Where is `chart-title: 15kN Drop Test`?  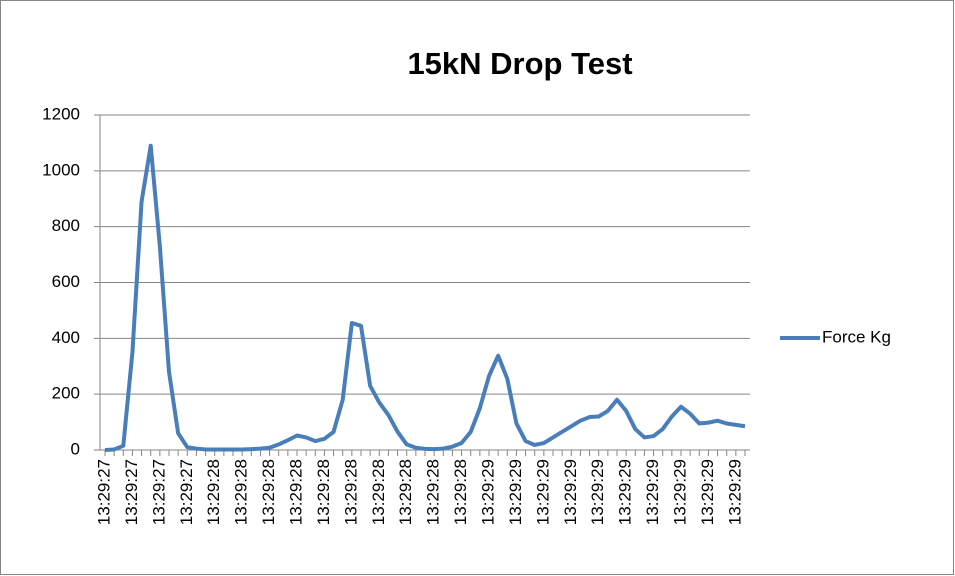
chart-title: 15kN Drop Test is located at coordinates (519, 63).